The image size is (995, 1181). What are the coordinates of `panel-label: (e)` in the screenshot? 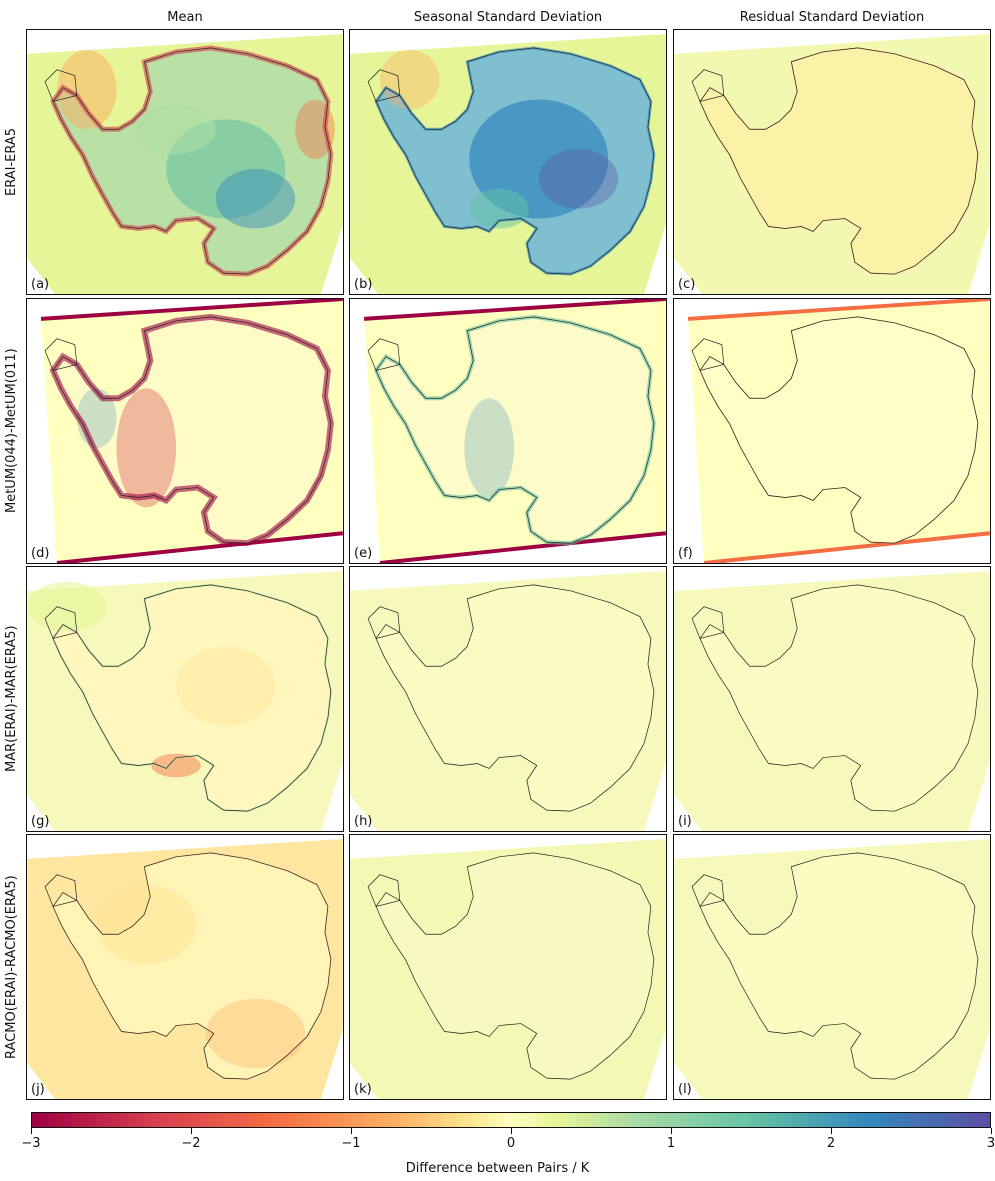 It's located at (363, 553).